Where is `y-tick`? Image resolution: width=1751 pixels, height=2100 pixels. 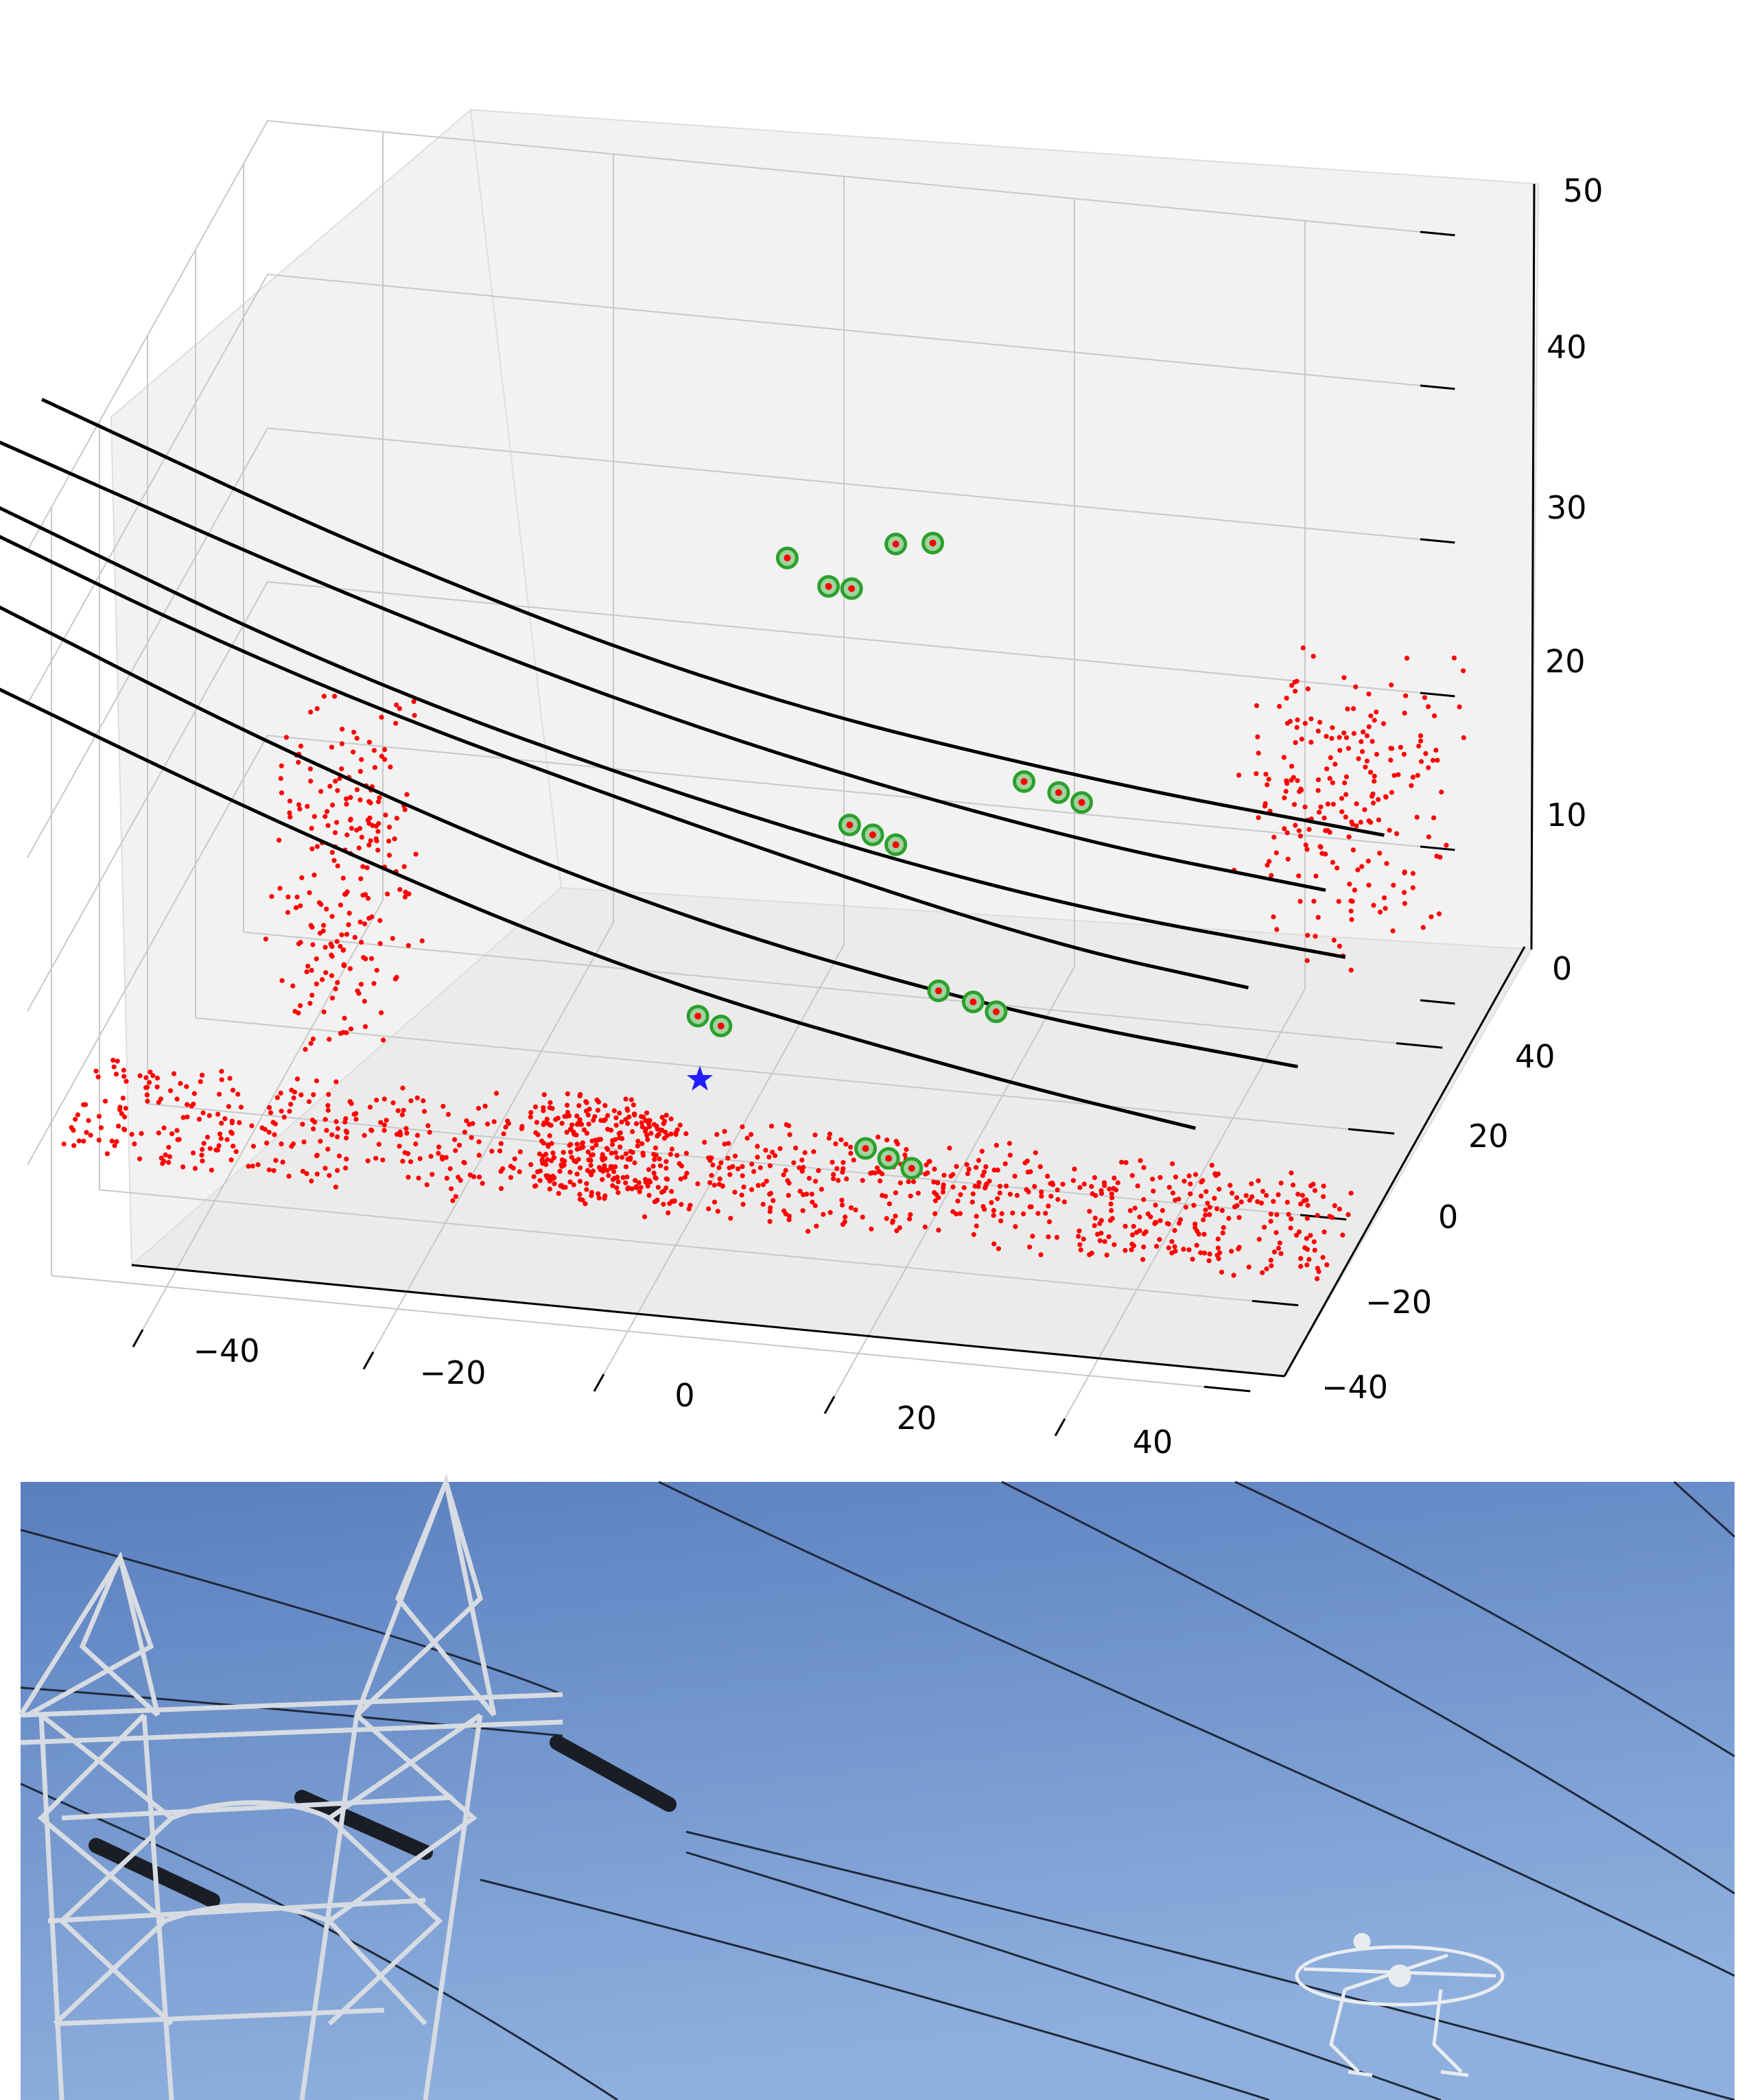 y-tick is located at coordinates (1275, 1303).